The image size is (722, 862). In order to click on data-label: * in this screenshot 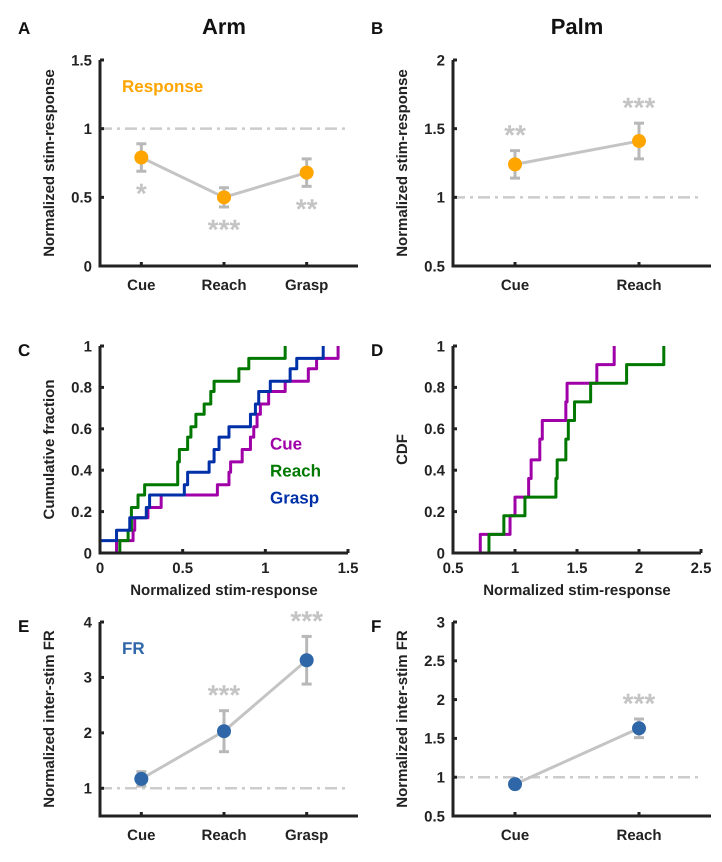, I will do `click(141, 194)`.